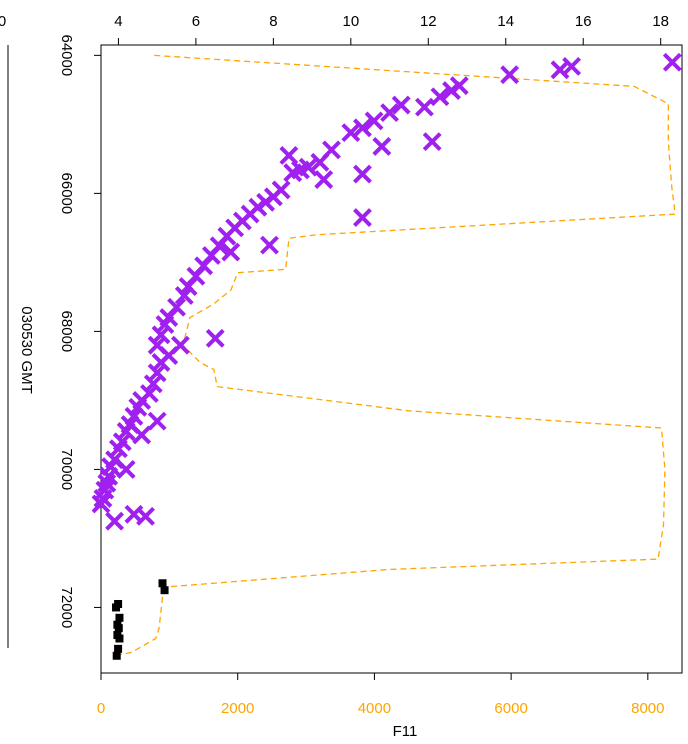 The image size is (688, 744). Describe the element at coordinates (3, 21) in the screenshot. I see `partial-tick-label: 0` at that location.